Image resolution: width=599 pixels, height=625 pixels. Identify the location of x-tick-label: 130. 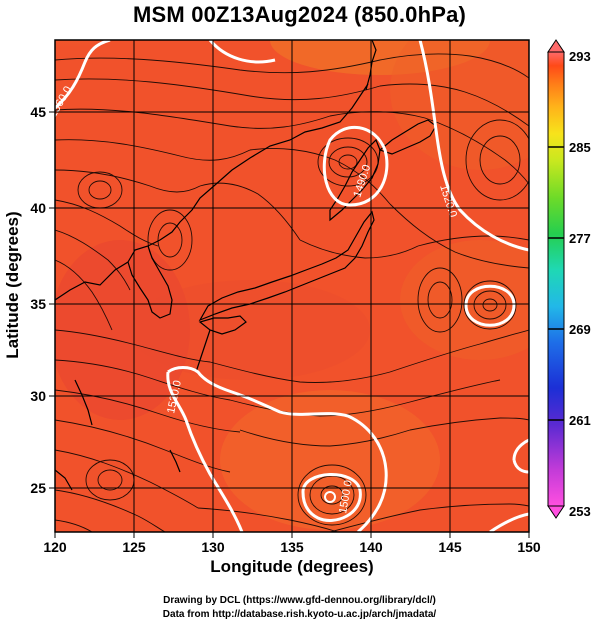
(213, 547).